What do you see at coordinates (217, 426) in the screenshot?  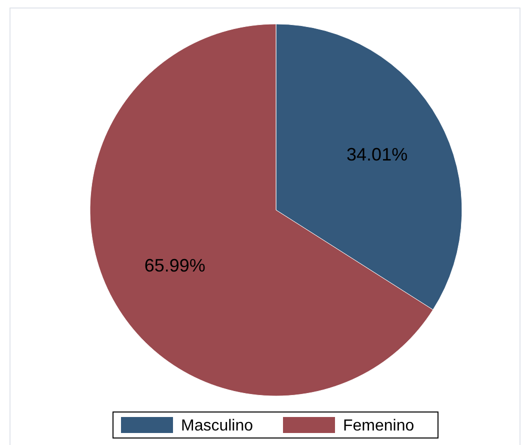 I see `legend-label: Masculino` at bounding box center [217, 426].